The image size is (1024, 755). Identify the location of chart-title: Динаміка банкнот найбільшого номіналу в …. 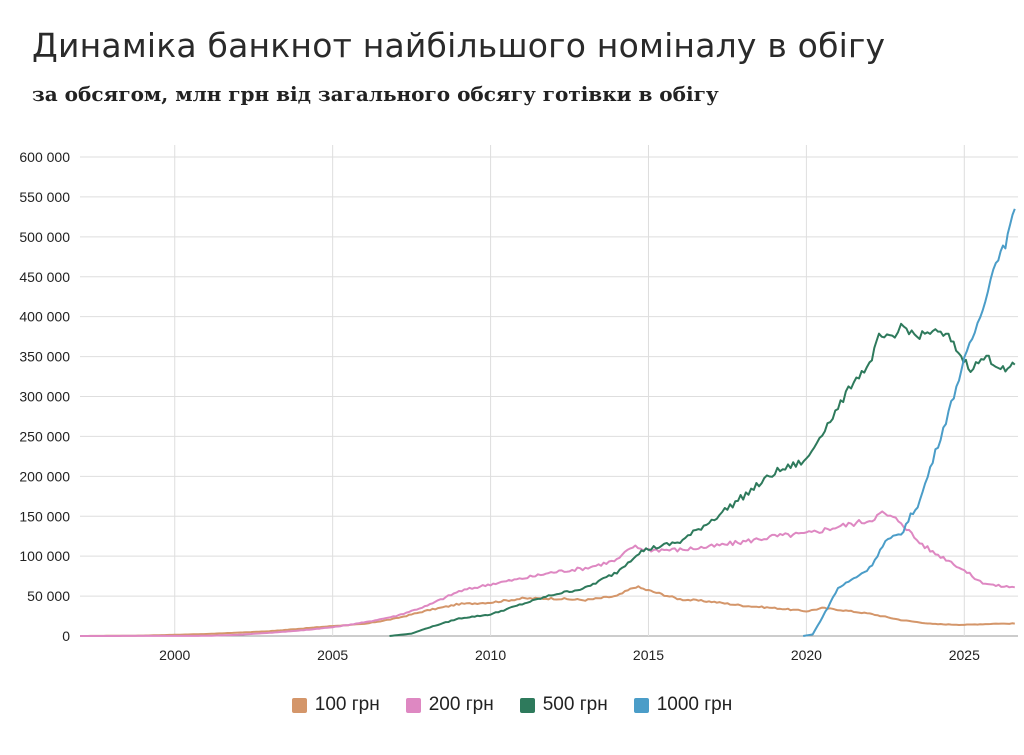
(459, 45).